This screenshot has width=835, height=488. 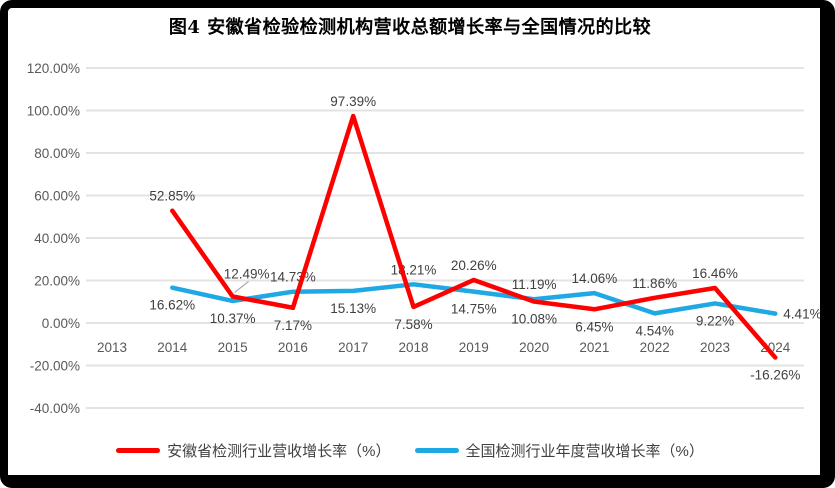 I want to click on data-point-label: 10.08%, so click(x=534, y=319).